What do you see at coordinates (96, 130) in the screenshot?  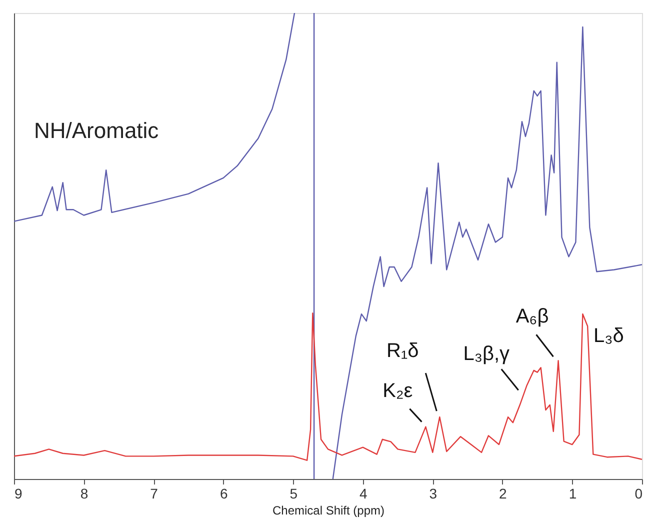 I see `annotation: NH/Aromatic` at bounding box center [96, 130].